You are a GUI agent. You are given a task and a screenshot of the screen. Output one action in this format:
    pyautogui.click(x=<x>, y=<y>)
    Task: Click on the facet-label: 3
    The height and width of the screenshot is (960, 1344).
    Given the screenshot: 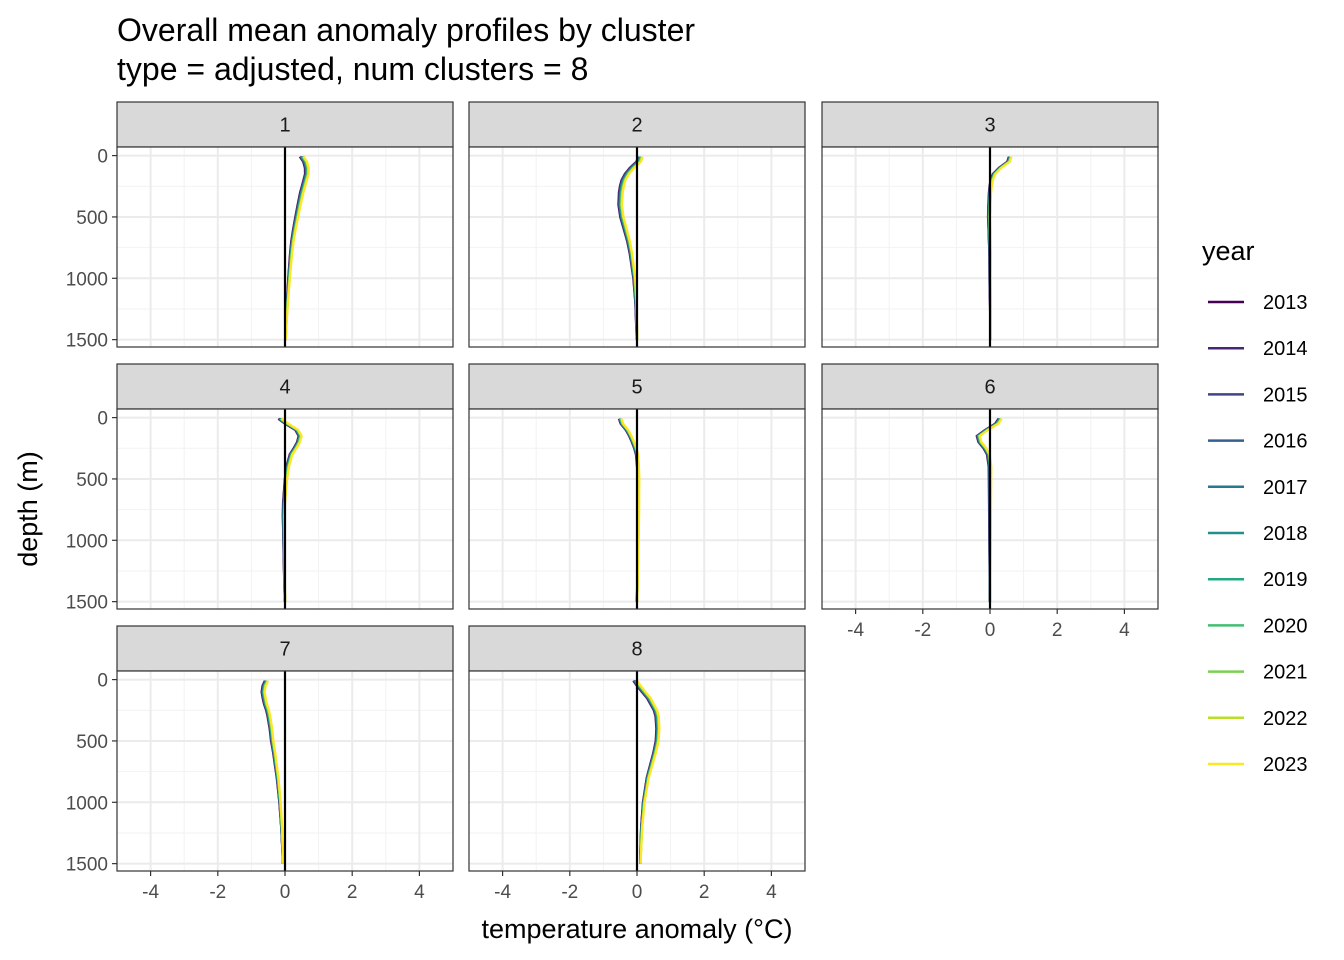 What is the action you would take?
    pyautogui.click(x=989, y=126)
    